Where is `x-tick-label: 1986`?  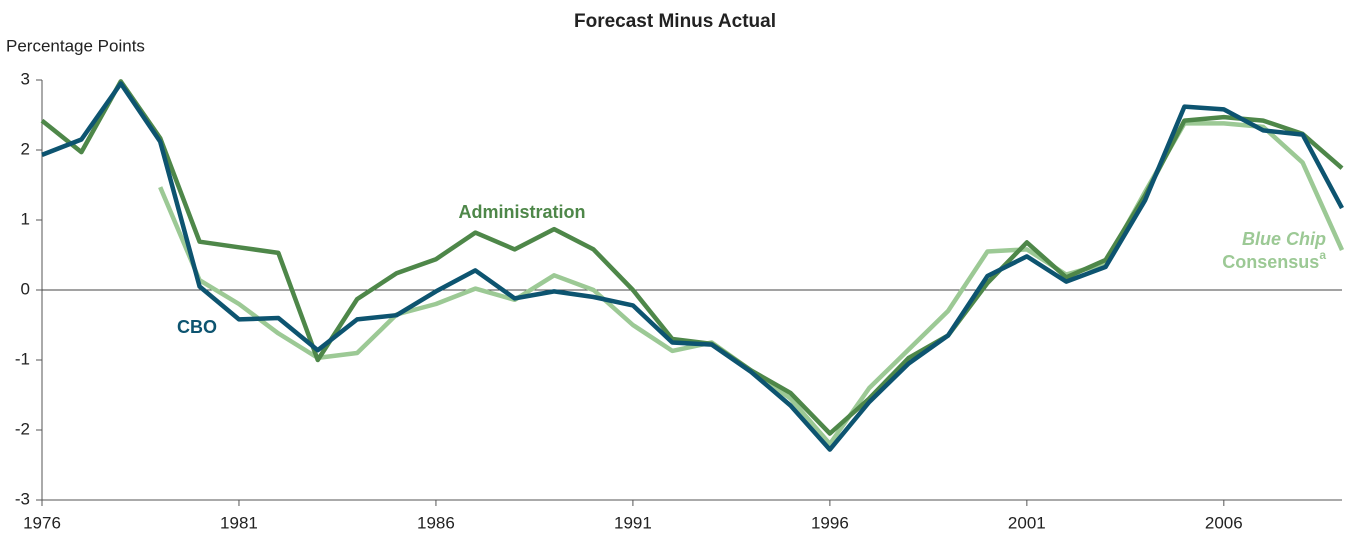 x-tick-label: 1986 is located at coordinates (436, 522).